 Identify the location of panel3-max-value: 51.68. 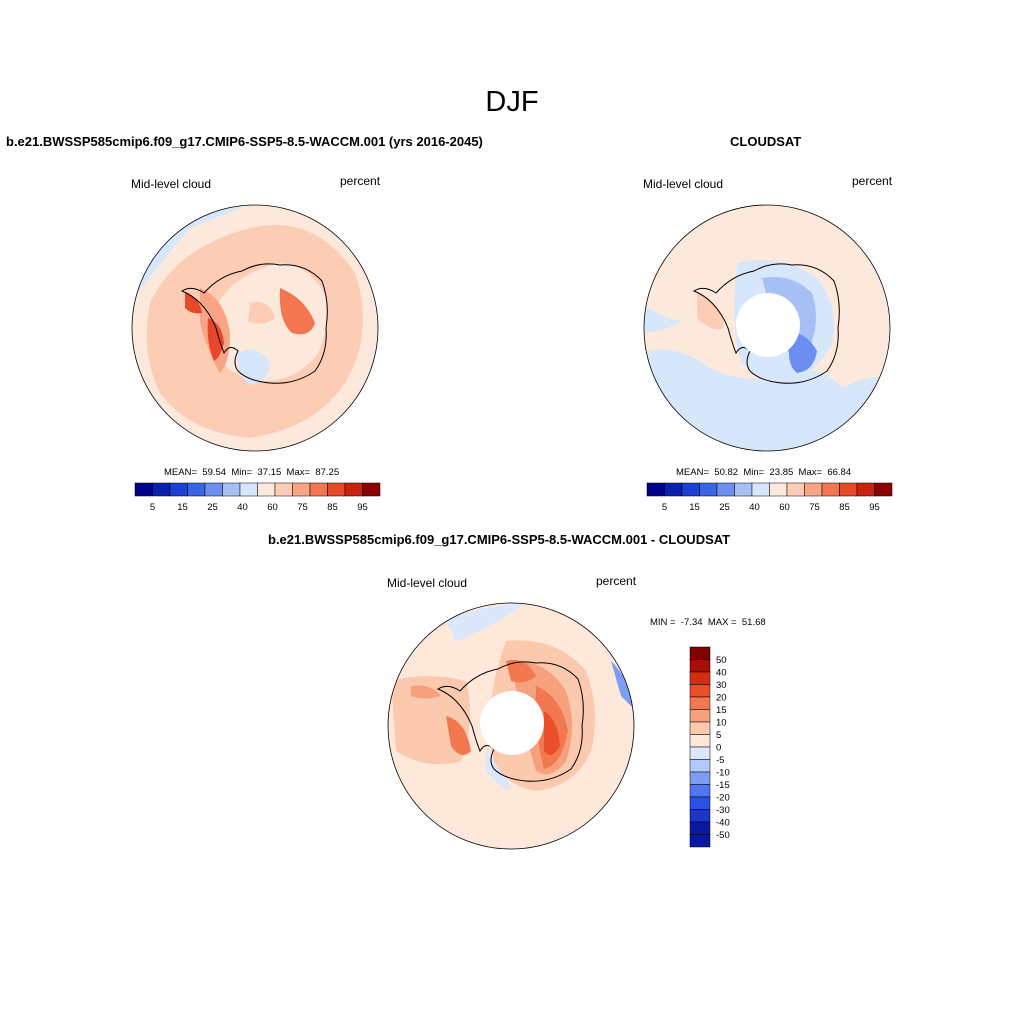
(753, 622).